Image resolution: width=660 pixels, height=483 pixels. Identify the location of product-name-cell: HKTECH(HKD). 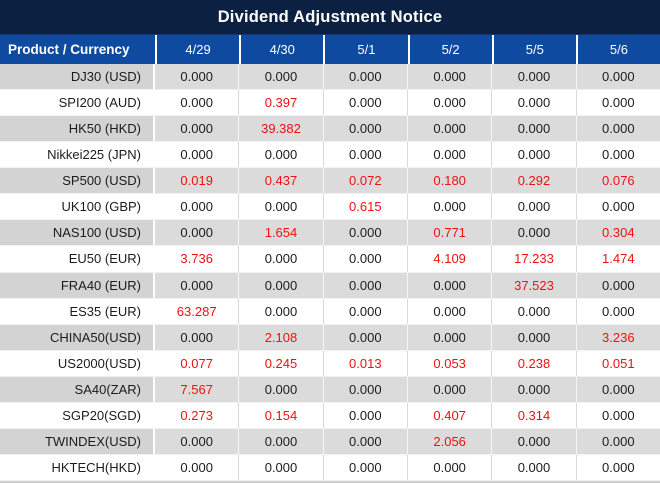
(77, 467).